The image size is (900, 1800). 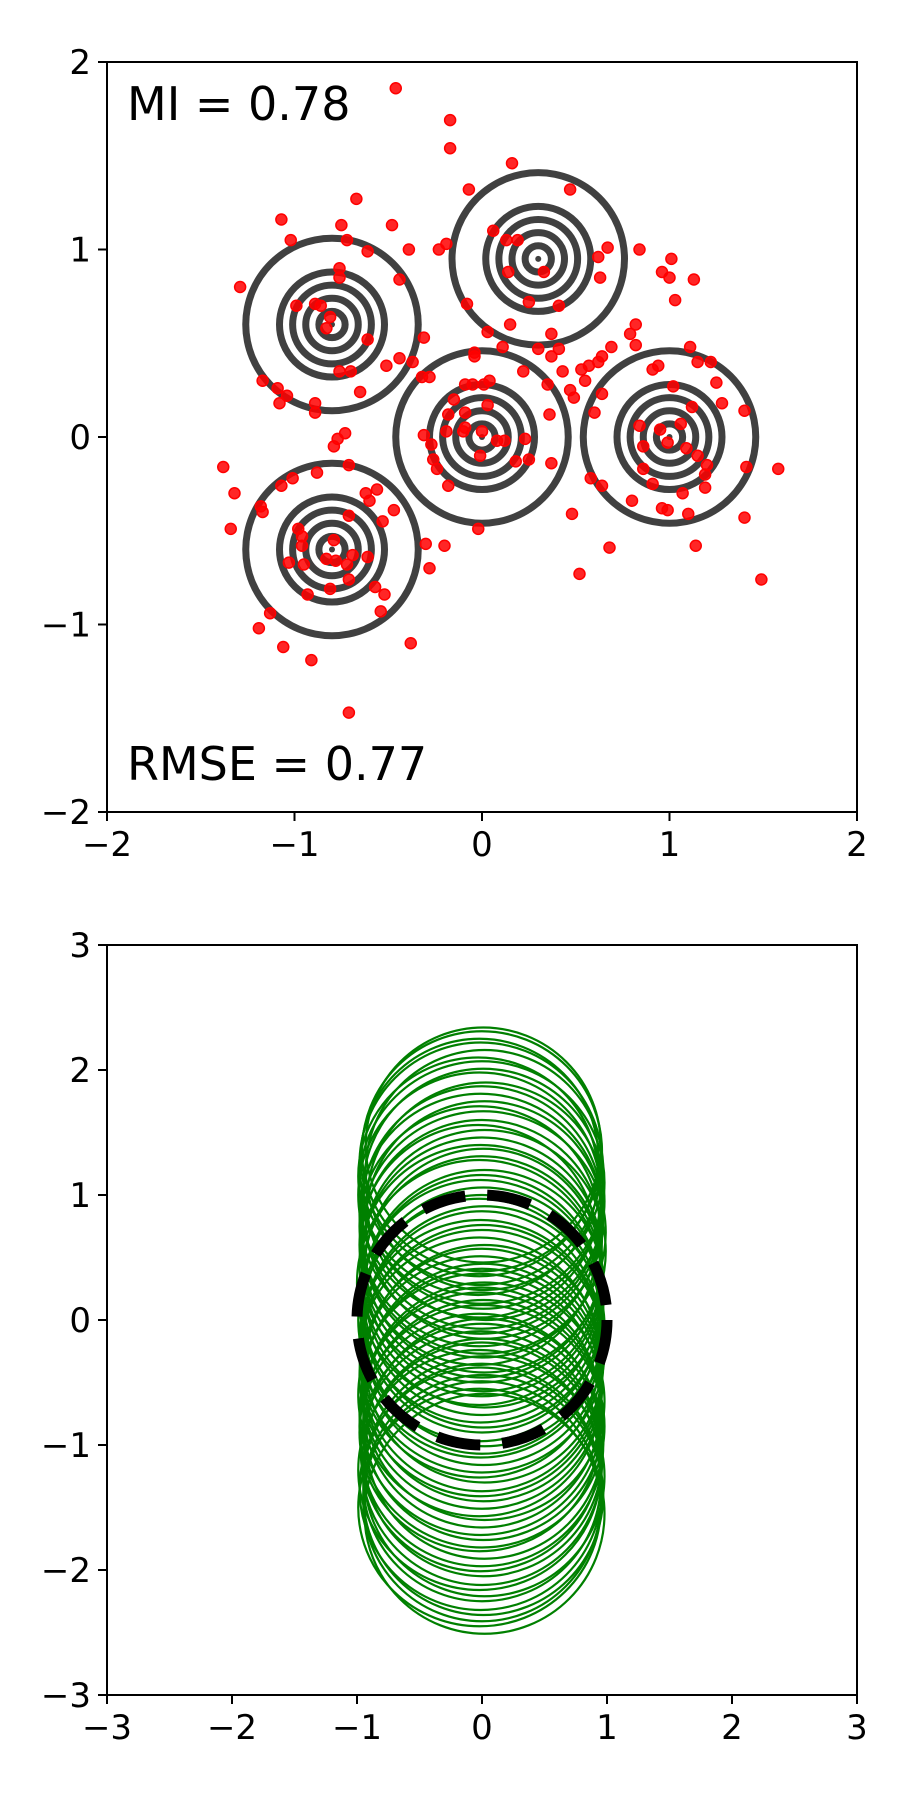 What do you see at coordinates (482, 1728) in the screenshot?
I see `bottom-x-tick-label: 0` at bounding box center [482, 1728].